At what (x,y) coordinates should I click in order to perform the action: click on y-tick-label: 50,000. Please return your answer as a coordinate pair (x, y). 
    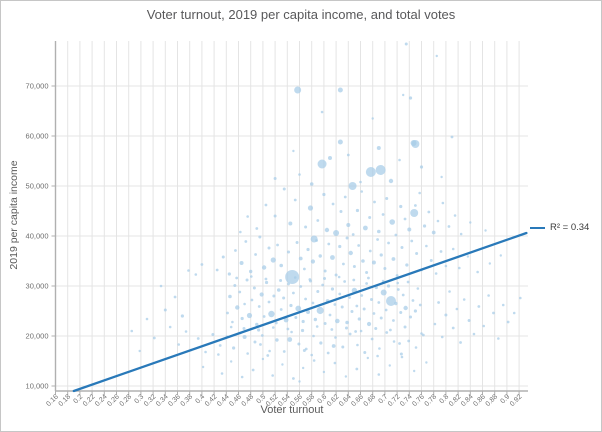
    Looking at the image, I should click on (37, 186).